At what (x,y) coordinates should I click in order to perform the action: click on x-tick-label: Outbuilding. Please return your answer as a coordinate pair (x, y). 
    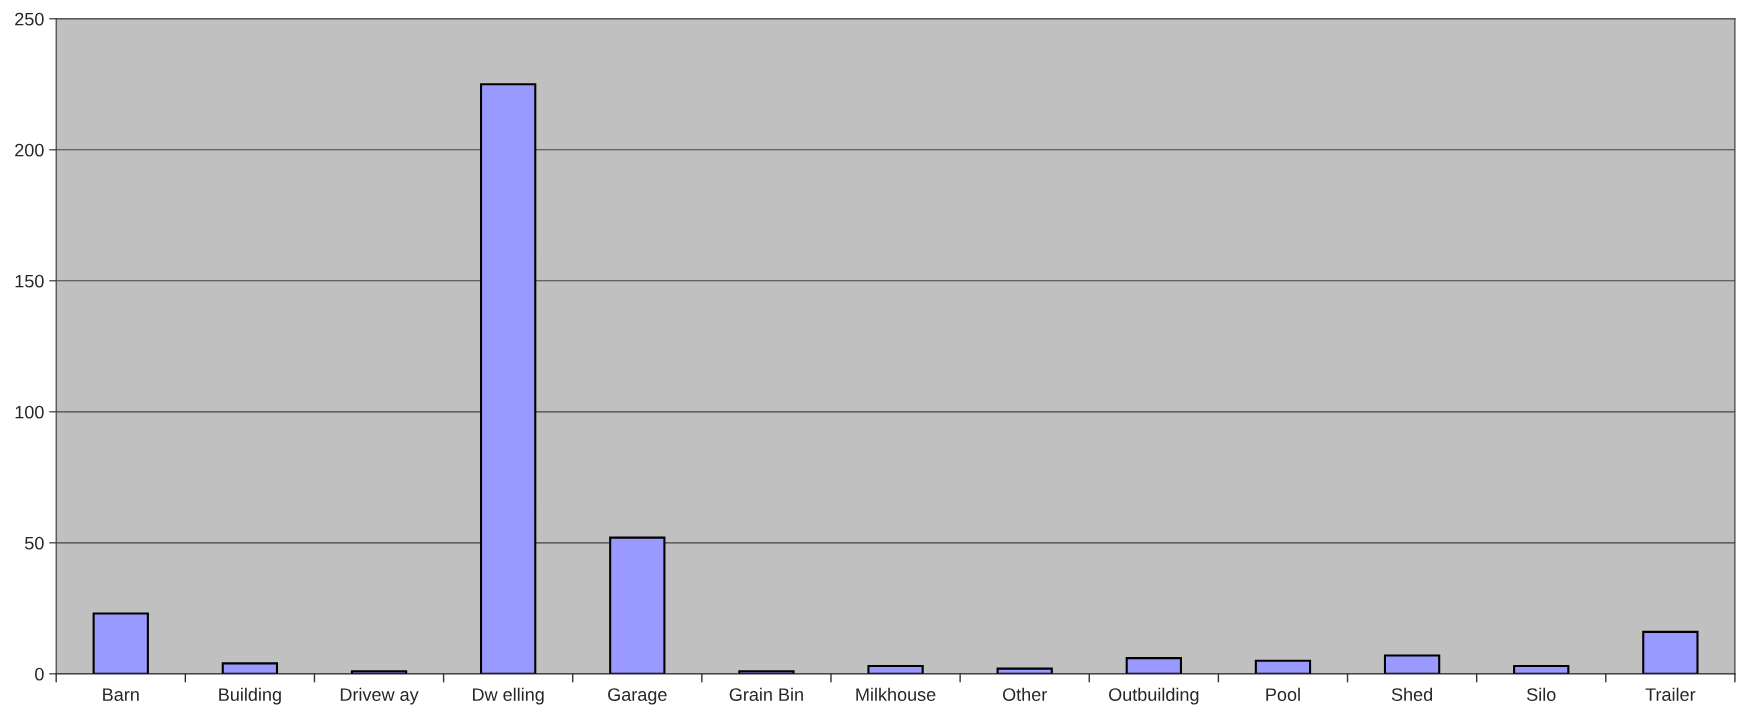
    Looking at the image, I should click on (1154, 696).